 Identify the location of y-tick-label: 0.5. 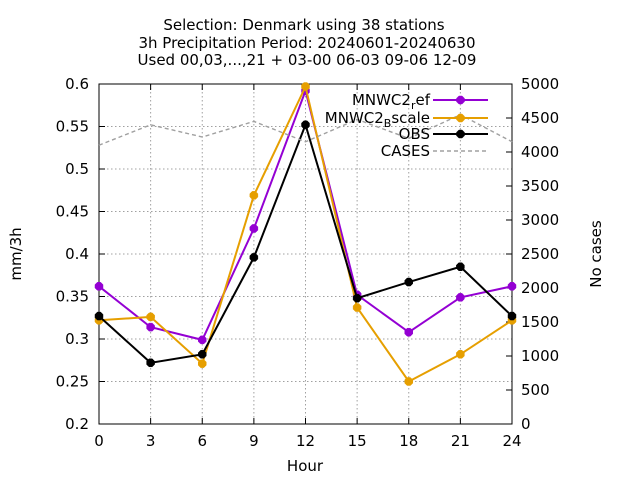
(77, 169).